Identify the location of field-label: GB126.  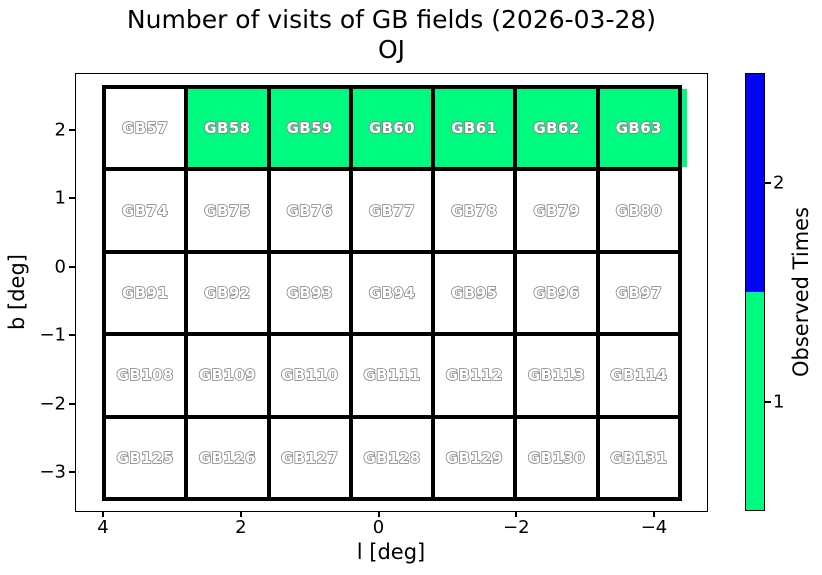
(227, 458).